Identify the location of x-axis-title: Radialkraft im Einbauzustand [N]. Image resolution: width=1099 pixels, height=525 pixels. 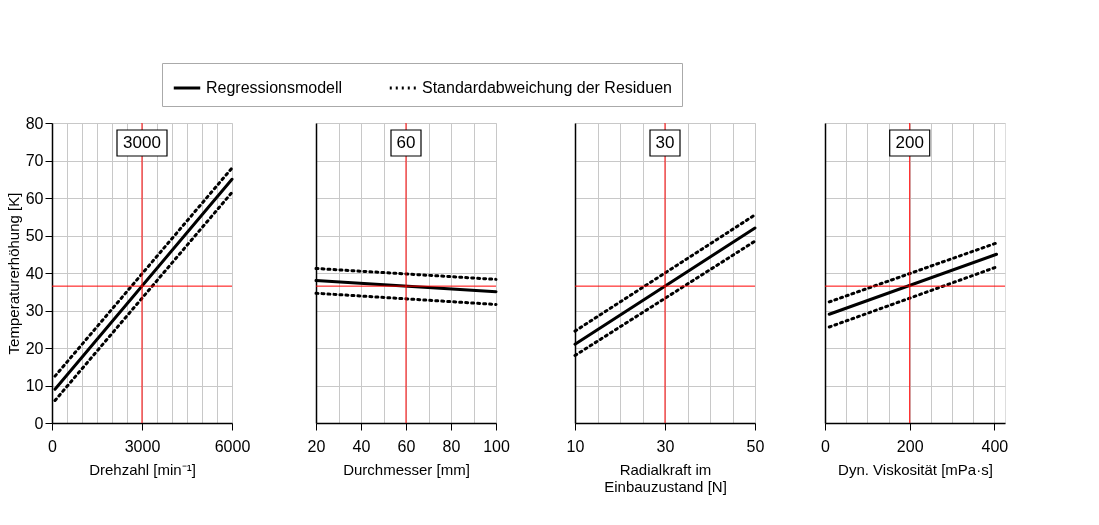
(665, 477).